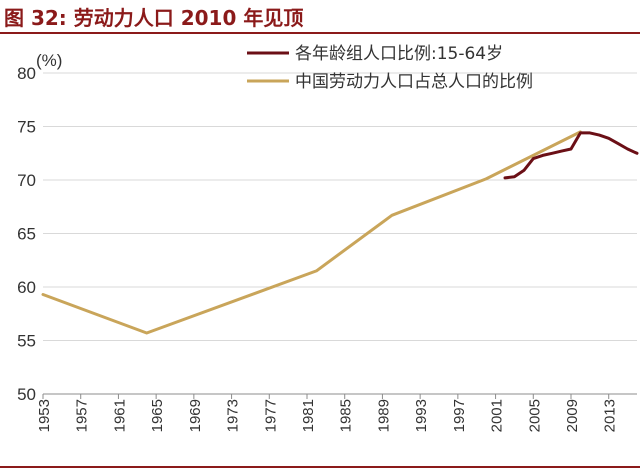 This screenshot has height=470, width=640. Describe the element at coordinates (154, 18) in the screenshot. I see `chart-title: 图 32: 劳动力人口 2010 年见顶` at that location.